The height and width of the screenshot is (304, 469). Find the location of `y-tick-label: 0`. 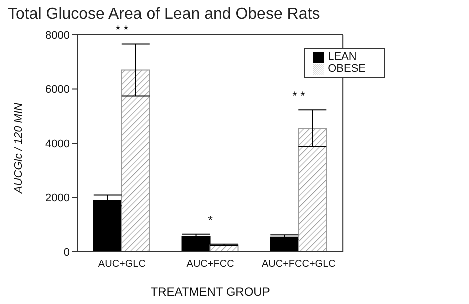

y-tick-label: 0 is located at coordinates (67, 252).